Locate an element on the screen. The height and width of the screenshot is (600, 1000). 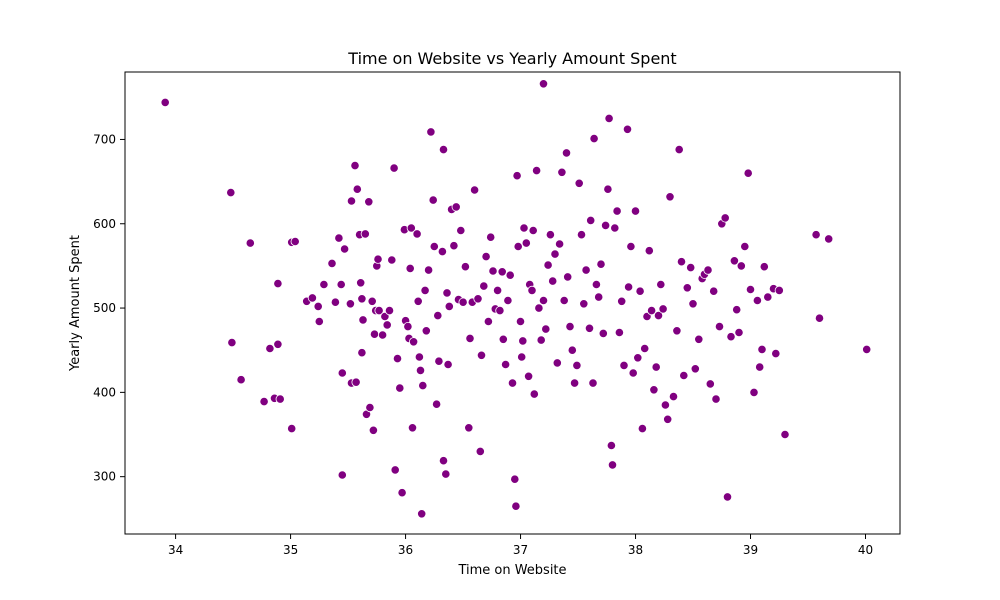
y-tick-label: 400 is located at coordinates (104, 392).